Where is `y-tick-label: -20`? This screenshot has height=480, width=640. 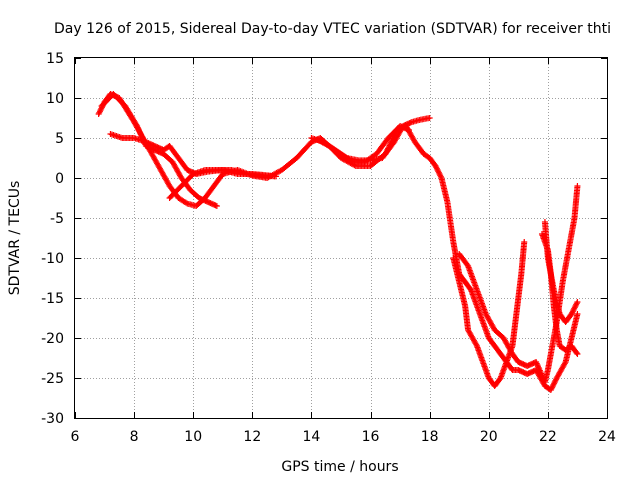 y-tick-label: -20 is located at coordinates (52, 339).